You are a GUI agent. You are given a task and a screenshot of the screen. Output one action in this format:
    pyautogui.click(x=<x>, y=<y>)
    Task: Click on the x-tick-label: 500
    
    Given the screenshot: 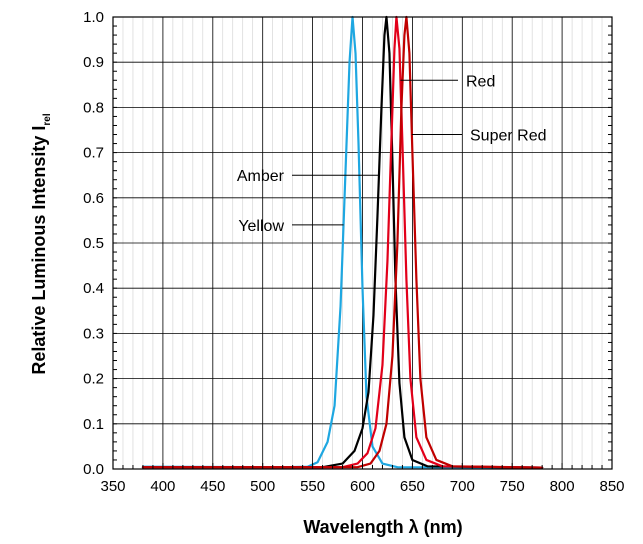 What is the action you would take?
    pyautogui.click(x=262, y=486)
    